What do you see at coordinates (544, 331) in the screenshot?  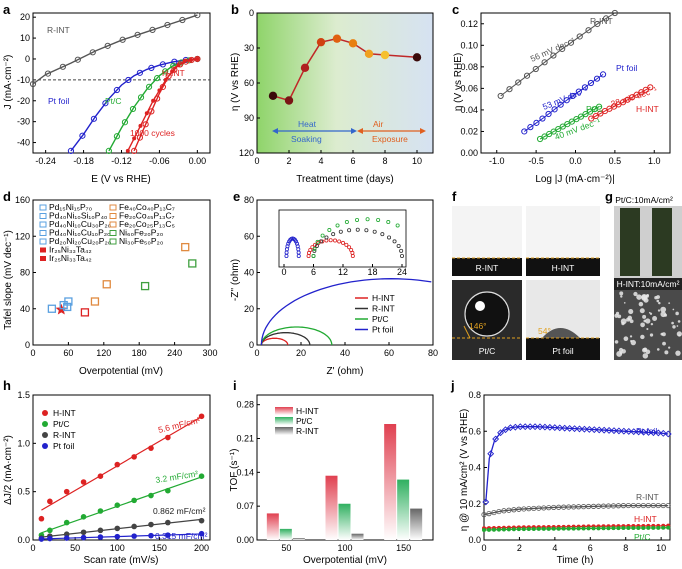 I see `f-angle-pt-foil: 54°` at bounding box center [544, 331].